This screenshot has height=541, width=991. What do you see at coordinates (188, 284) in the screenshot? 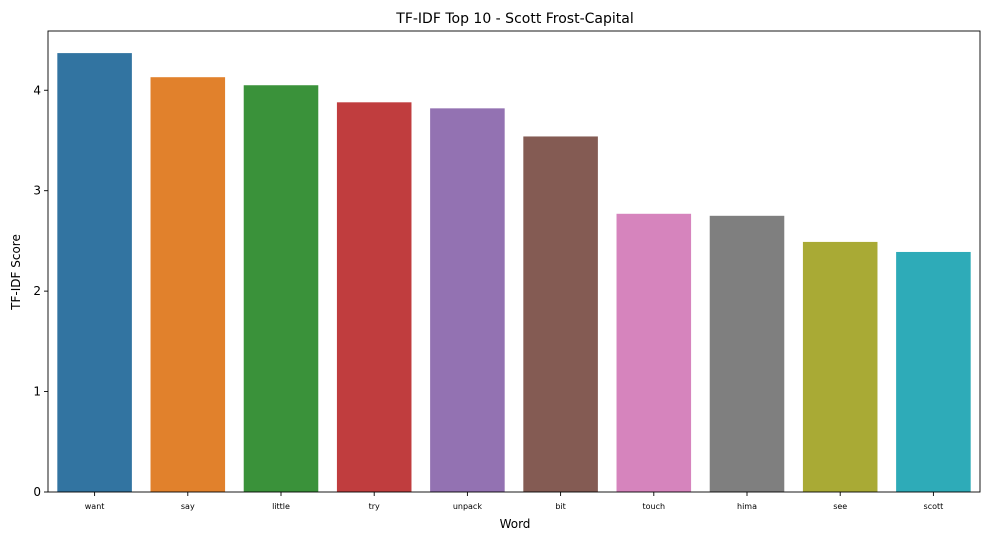
I see `bar-say` at bounding box center [188, 284].